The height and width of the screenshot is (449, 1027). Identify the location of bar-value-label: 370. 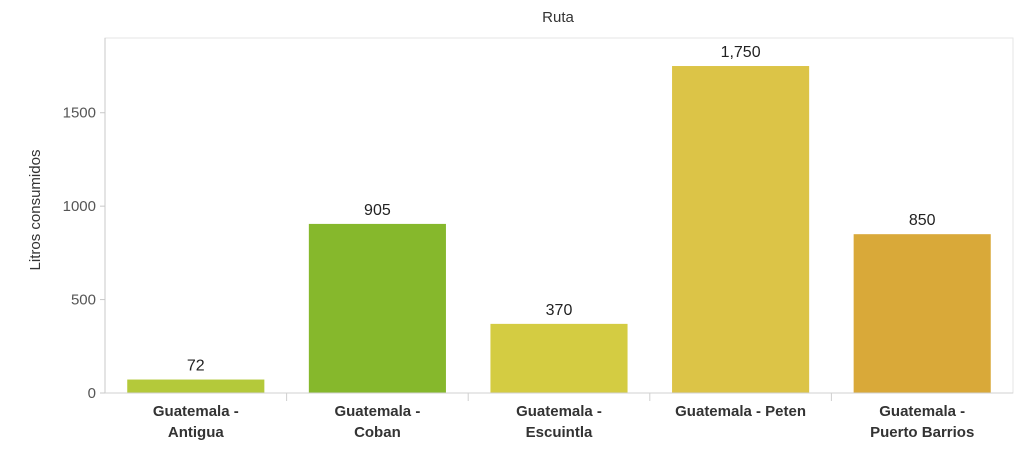
(559, 310).